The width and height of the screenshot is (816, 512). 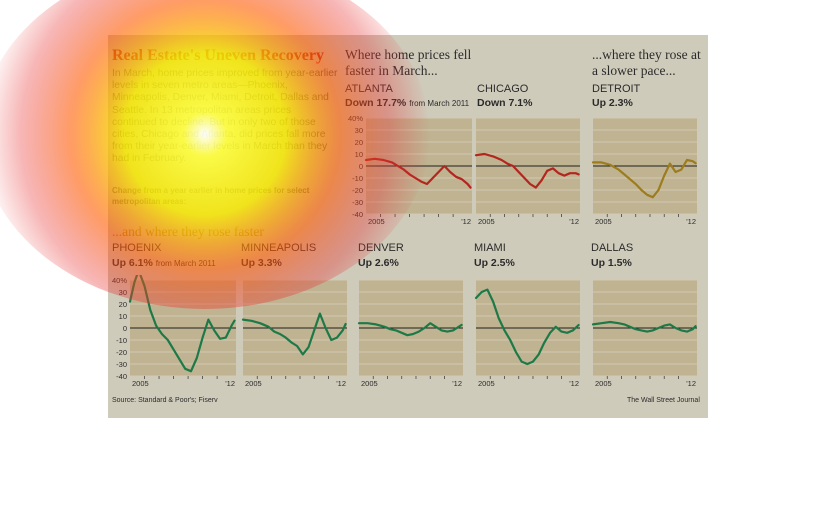 I want to click on city-label-chicago: CHICAGO, so click(x=503, y=89).